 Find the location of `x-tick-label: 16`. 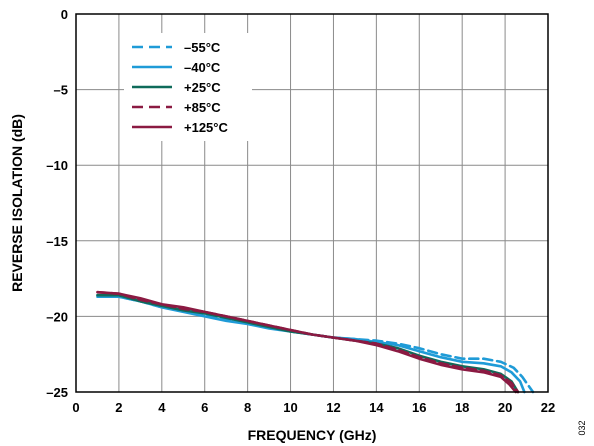

x-tick-label: 16 is located at coordinates (419, 407).